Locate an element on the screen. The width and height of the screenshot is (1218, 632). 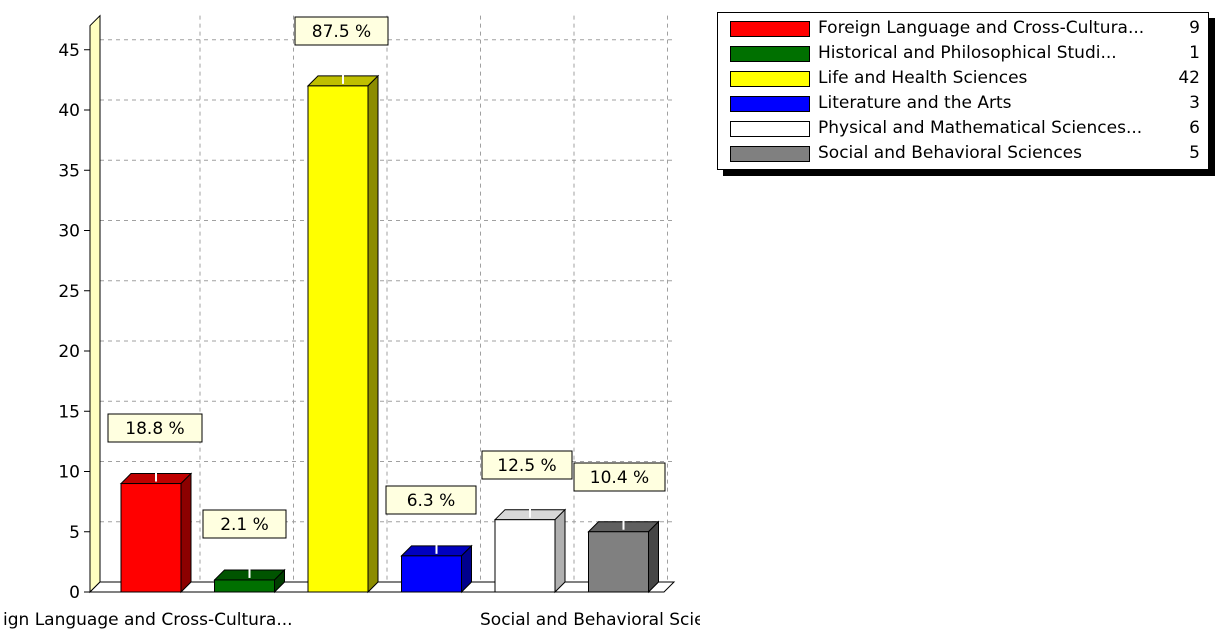
data-label: 87.5 % is located at coordinates (341, 32).